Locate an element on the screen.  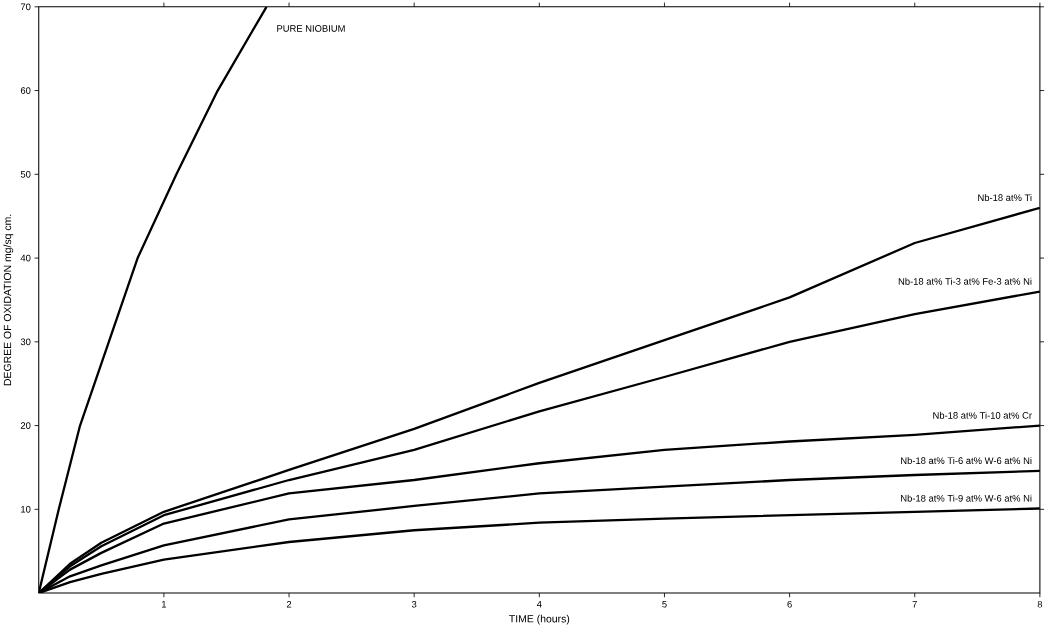
series-label: Nb-18 at% Ti-10 at% Cr is located at coordinates (982, 415).